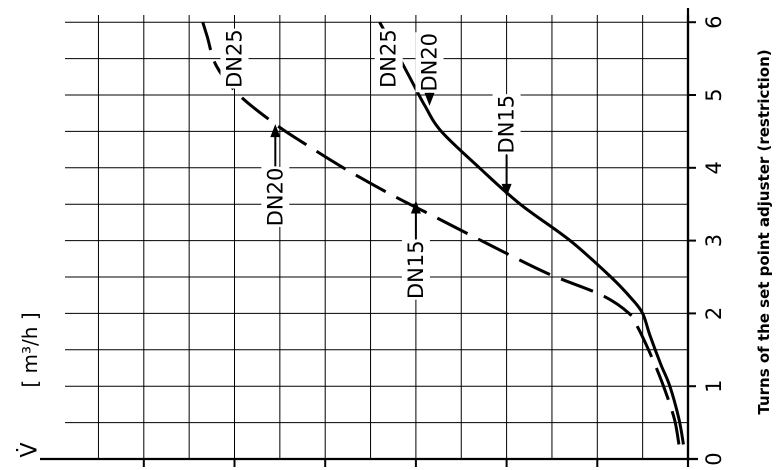  I want to click on annotation-dn25-0-label: DN25, so click(389, 58).